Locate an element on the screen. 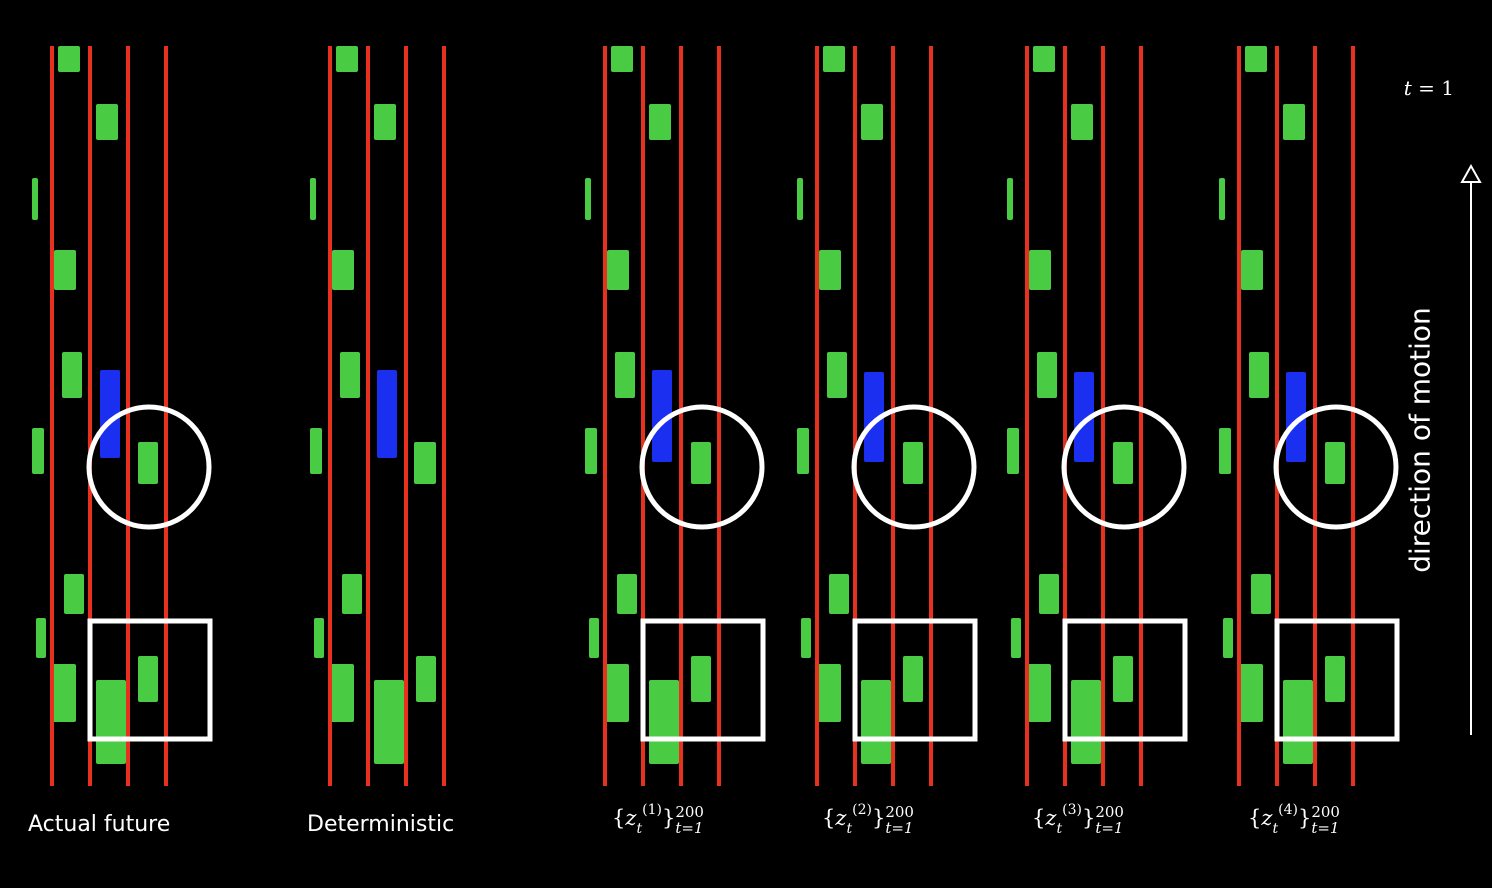 The image size is (1492, 888). direction-arrow-head is located at coordinates (1471, 173).